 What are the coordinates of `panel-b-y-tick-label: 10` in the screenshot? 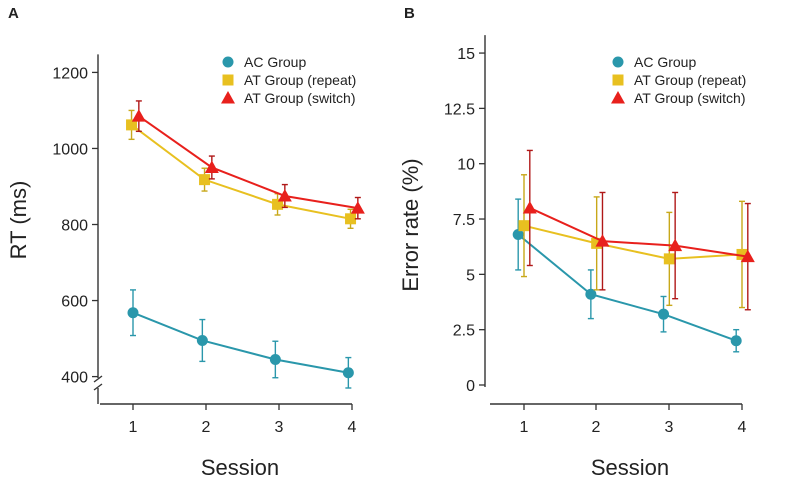 It's located at (466, 165).